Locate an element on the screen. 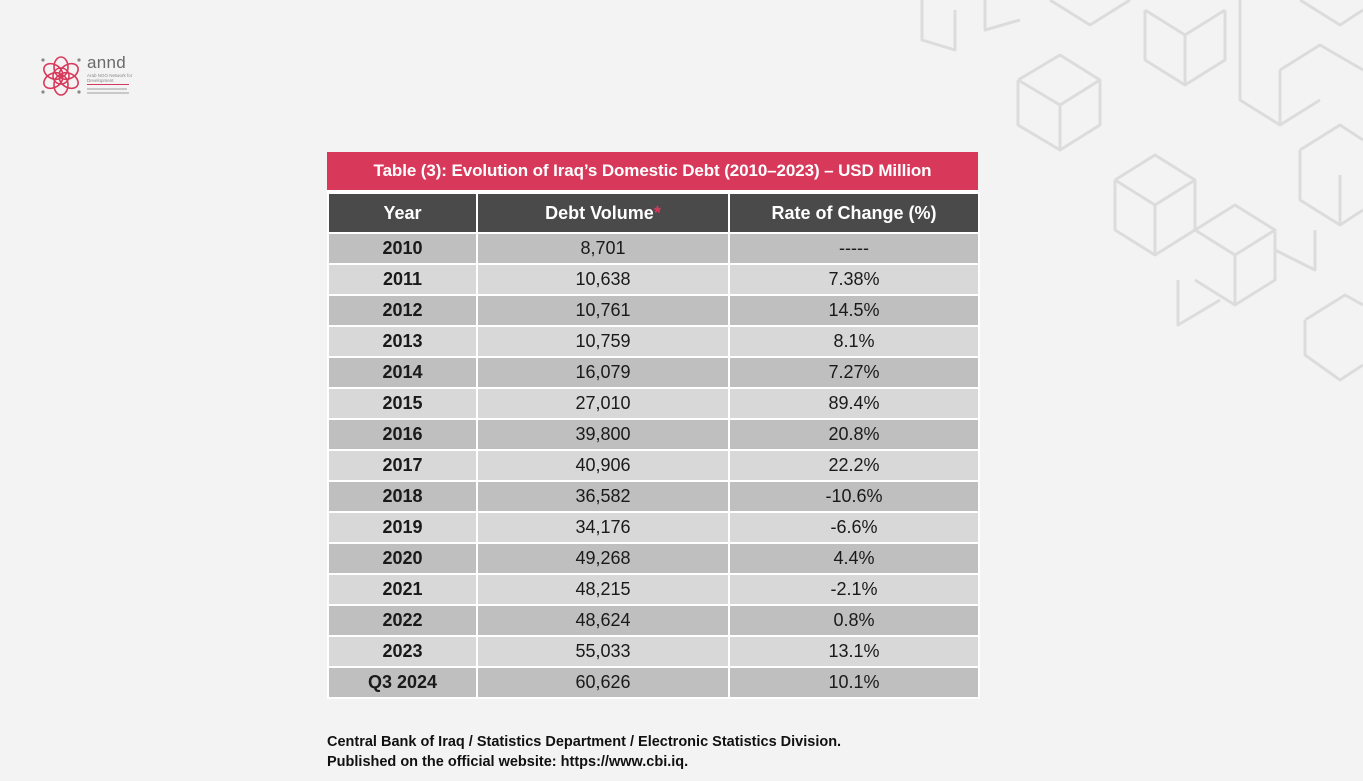  cell-debt-volume: 10,759 is located at coordinates (603, 341).